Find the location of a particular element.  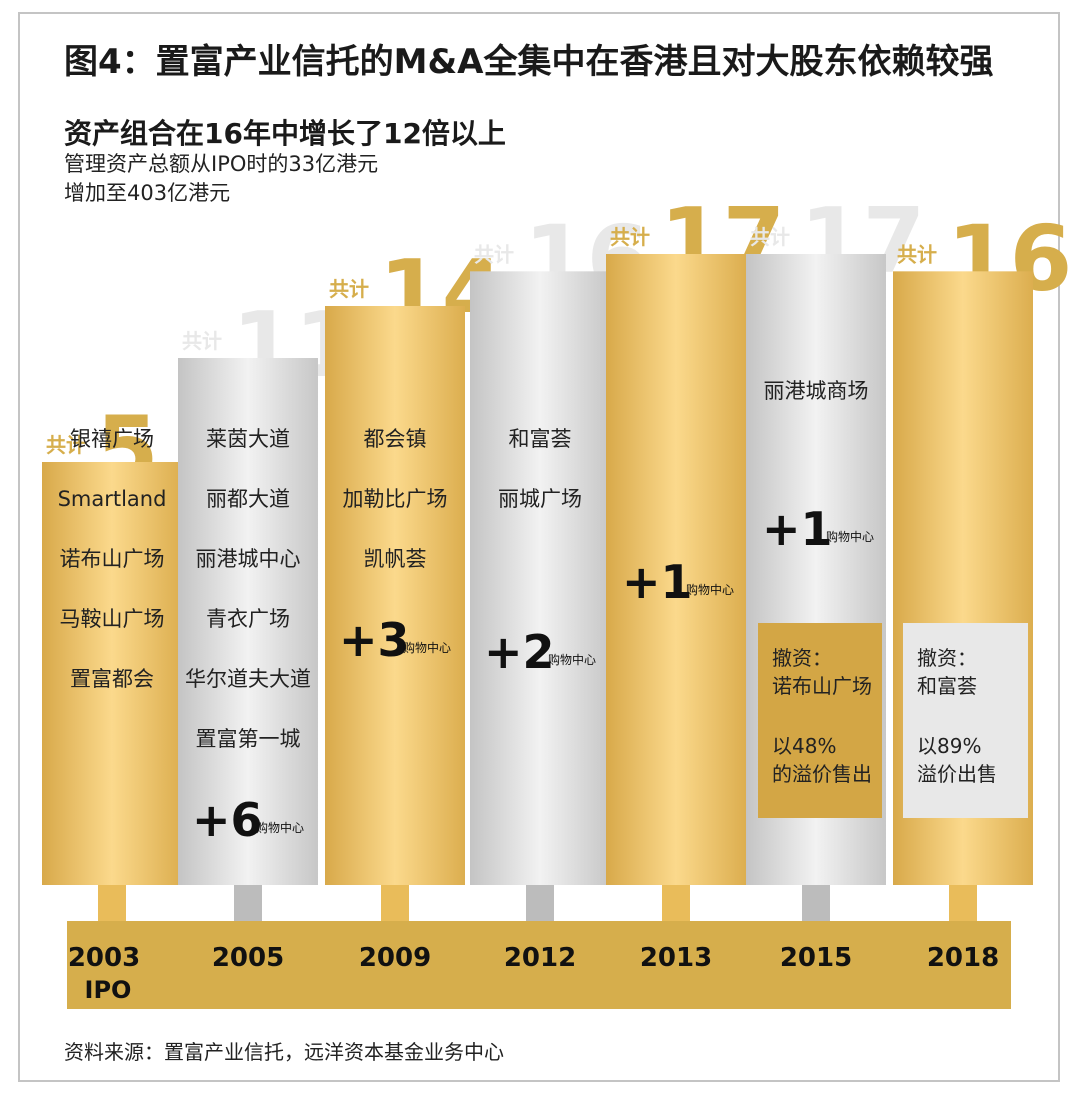

divest-text: 以89% is located at coordinates (949, 746).